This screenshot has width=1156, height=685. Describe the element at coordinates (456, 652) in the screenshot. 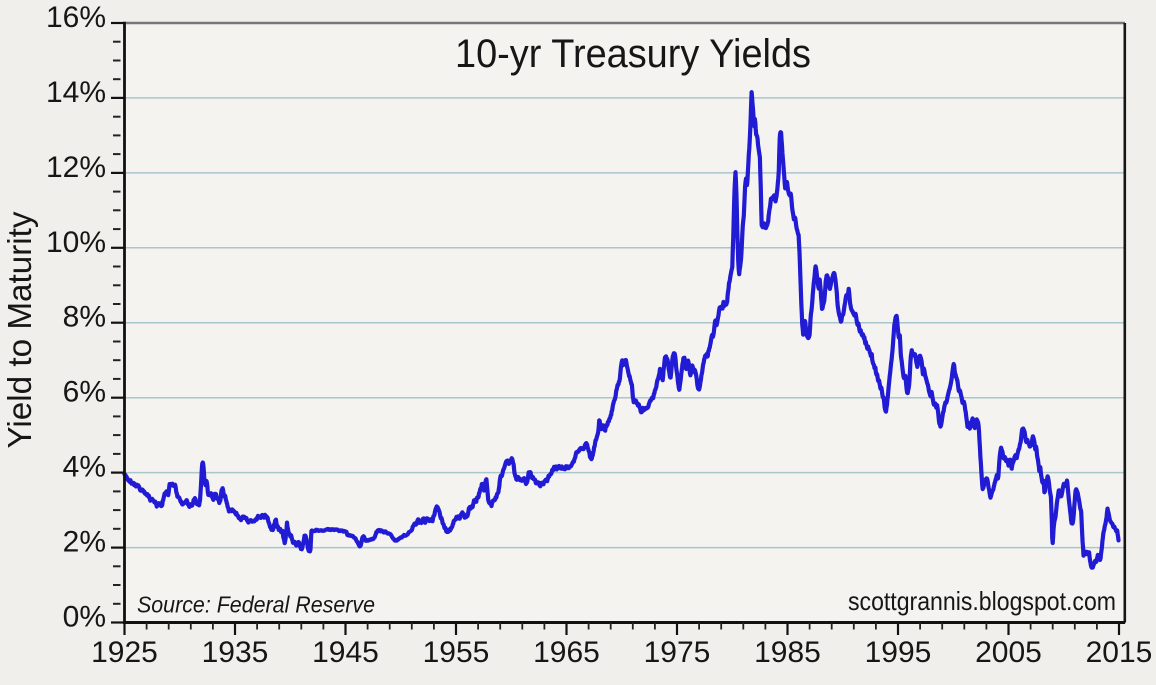

I see `svg-text: 1955` at that location.